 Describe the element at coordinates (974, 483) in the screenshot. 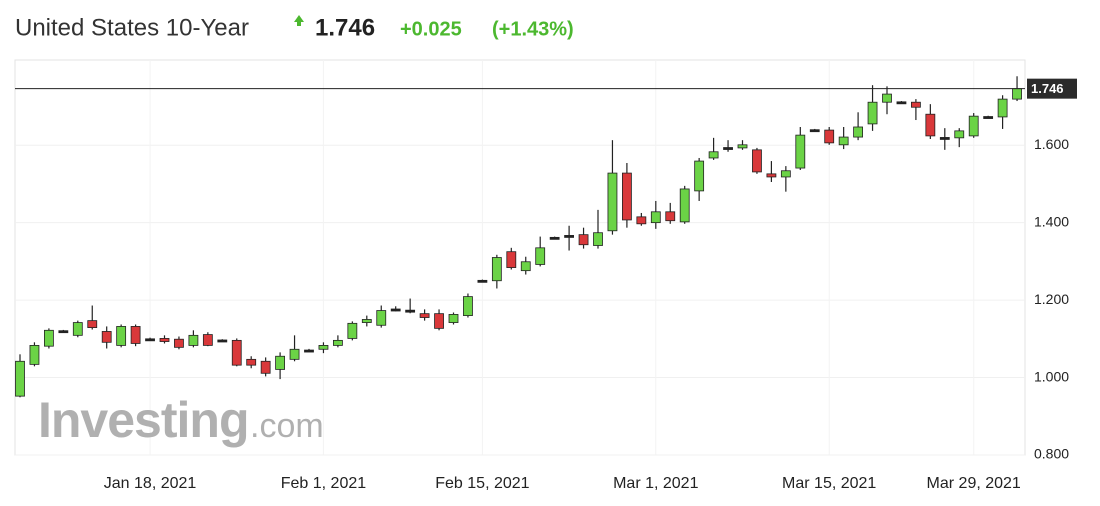

I see `x-tick-label: Mar 29, 2021` at that location.